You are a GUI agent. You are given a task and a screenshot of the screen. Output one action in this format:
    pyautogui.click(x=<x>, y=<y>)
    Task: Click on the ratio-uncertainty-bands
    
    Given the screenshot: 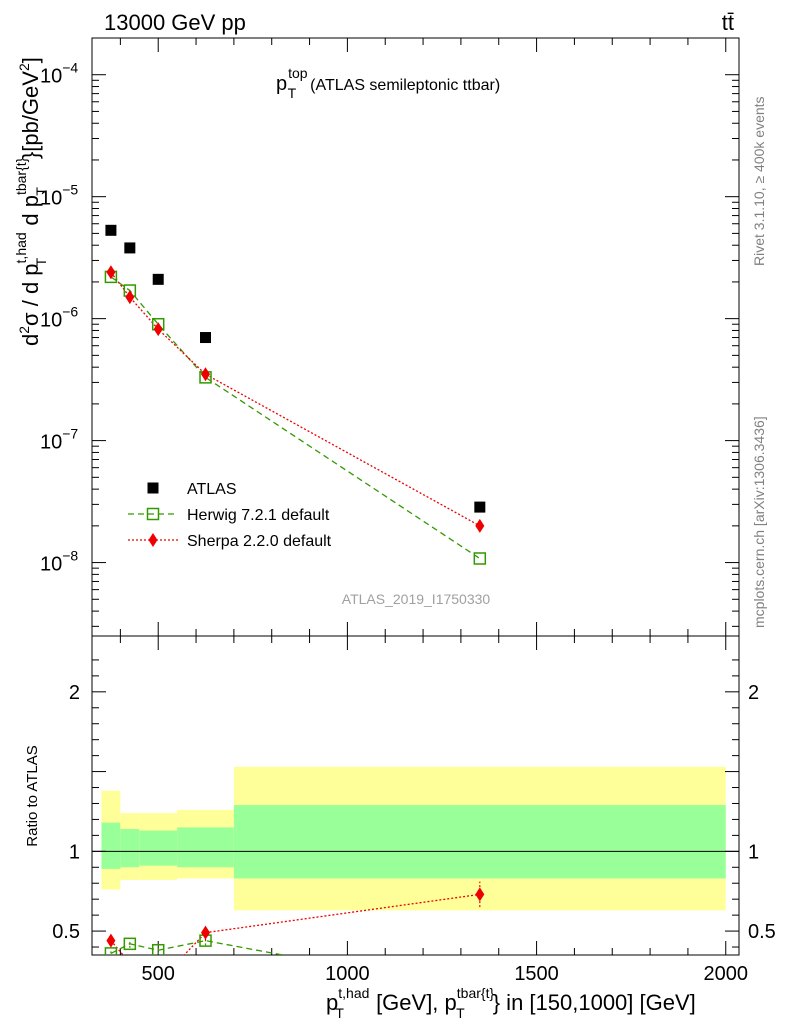 What is the action you would take?
    pyautogui.click(x=415, y=838)
    